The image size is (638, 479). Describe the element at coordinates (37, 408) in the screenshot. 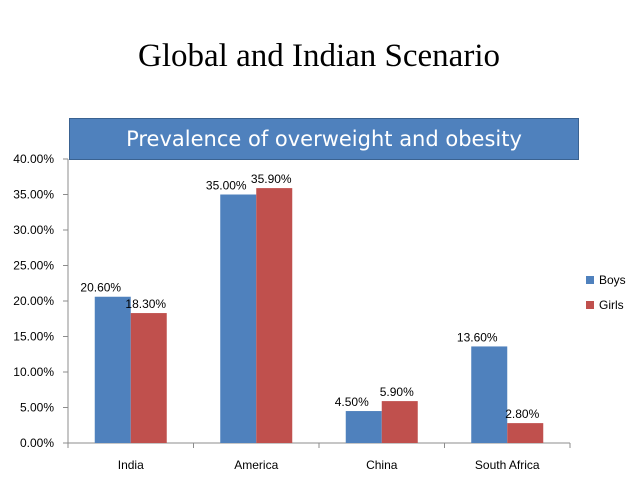

I see `y-tick-label: 5.00%` at that location.